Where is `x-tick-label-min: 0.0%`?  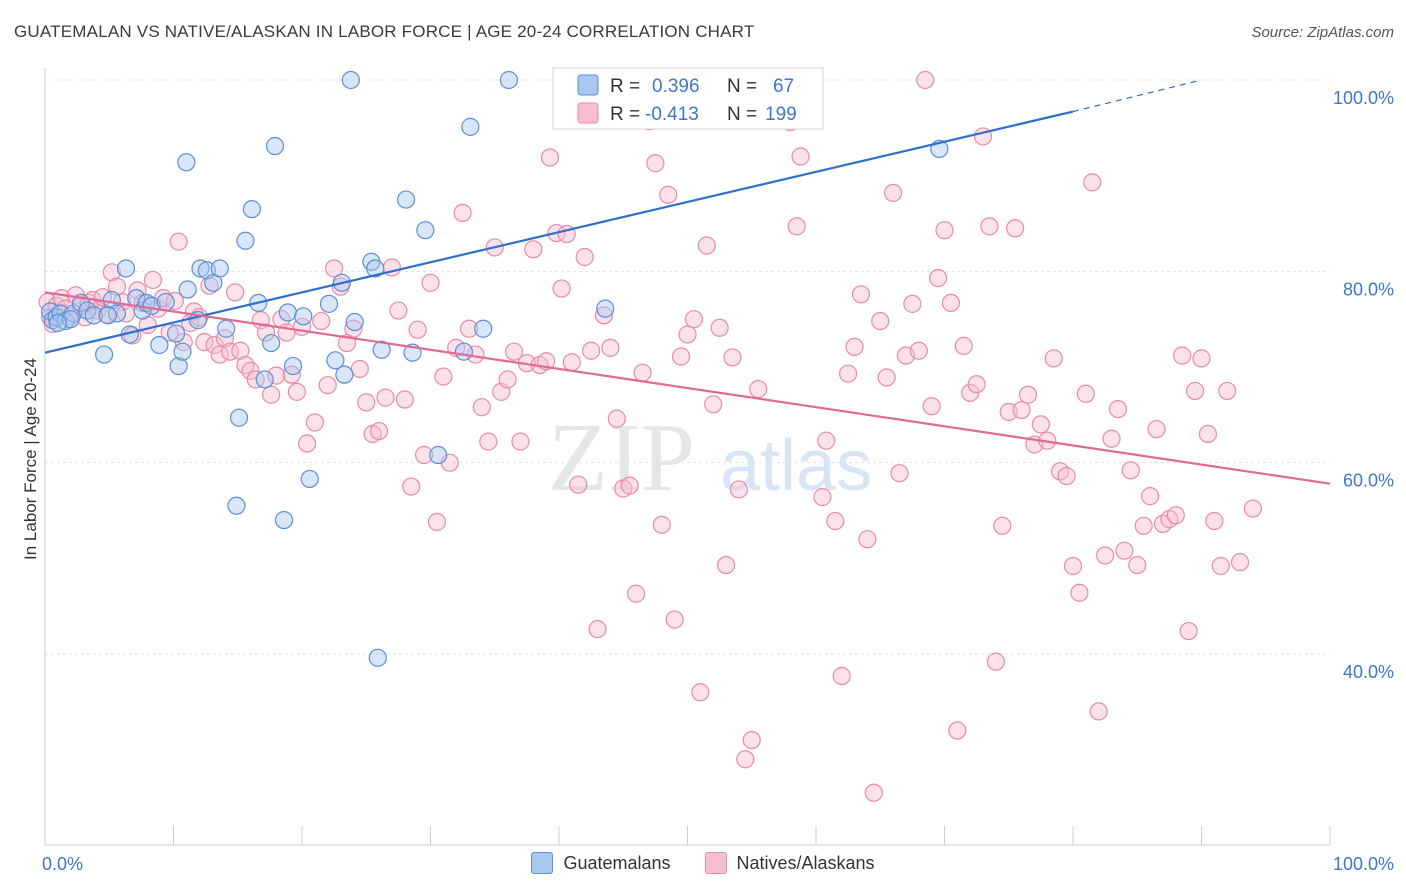
x-tick-label-min: 0.0% is located at coordinates (62, 864).